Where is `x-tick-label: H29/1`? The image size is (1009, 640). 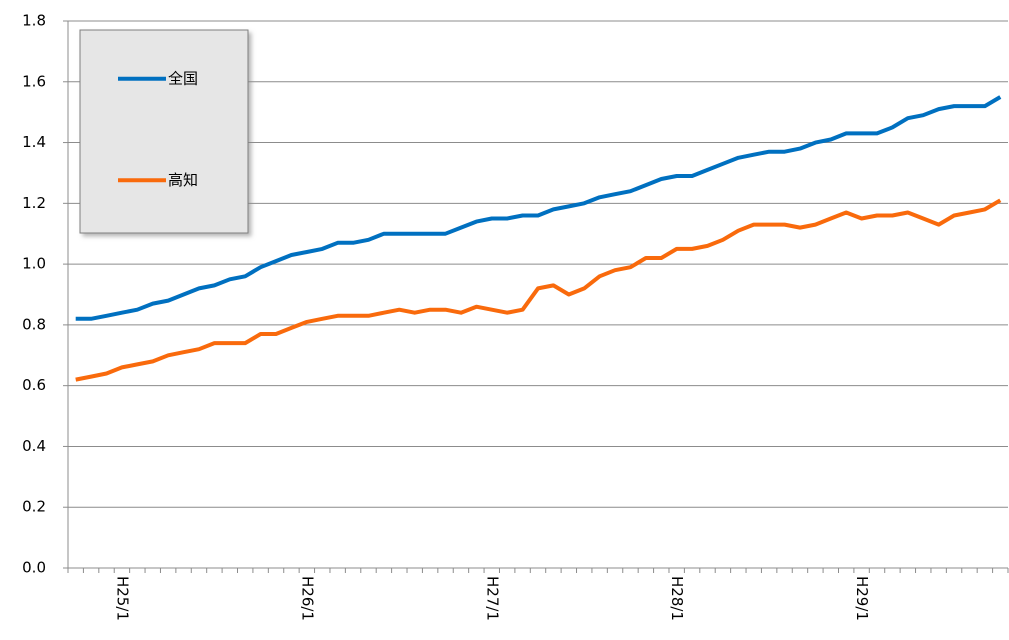 x-tick-label: H29/1 is located at coordinates (862, 598).